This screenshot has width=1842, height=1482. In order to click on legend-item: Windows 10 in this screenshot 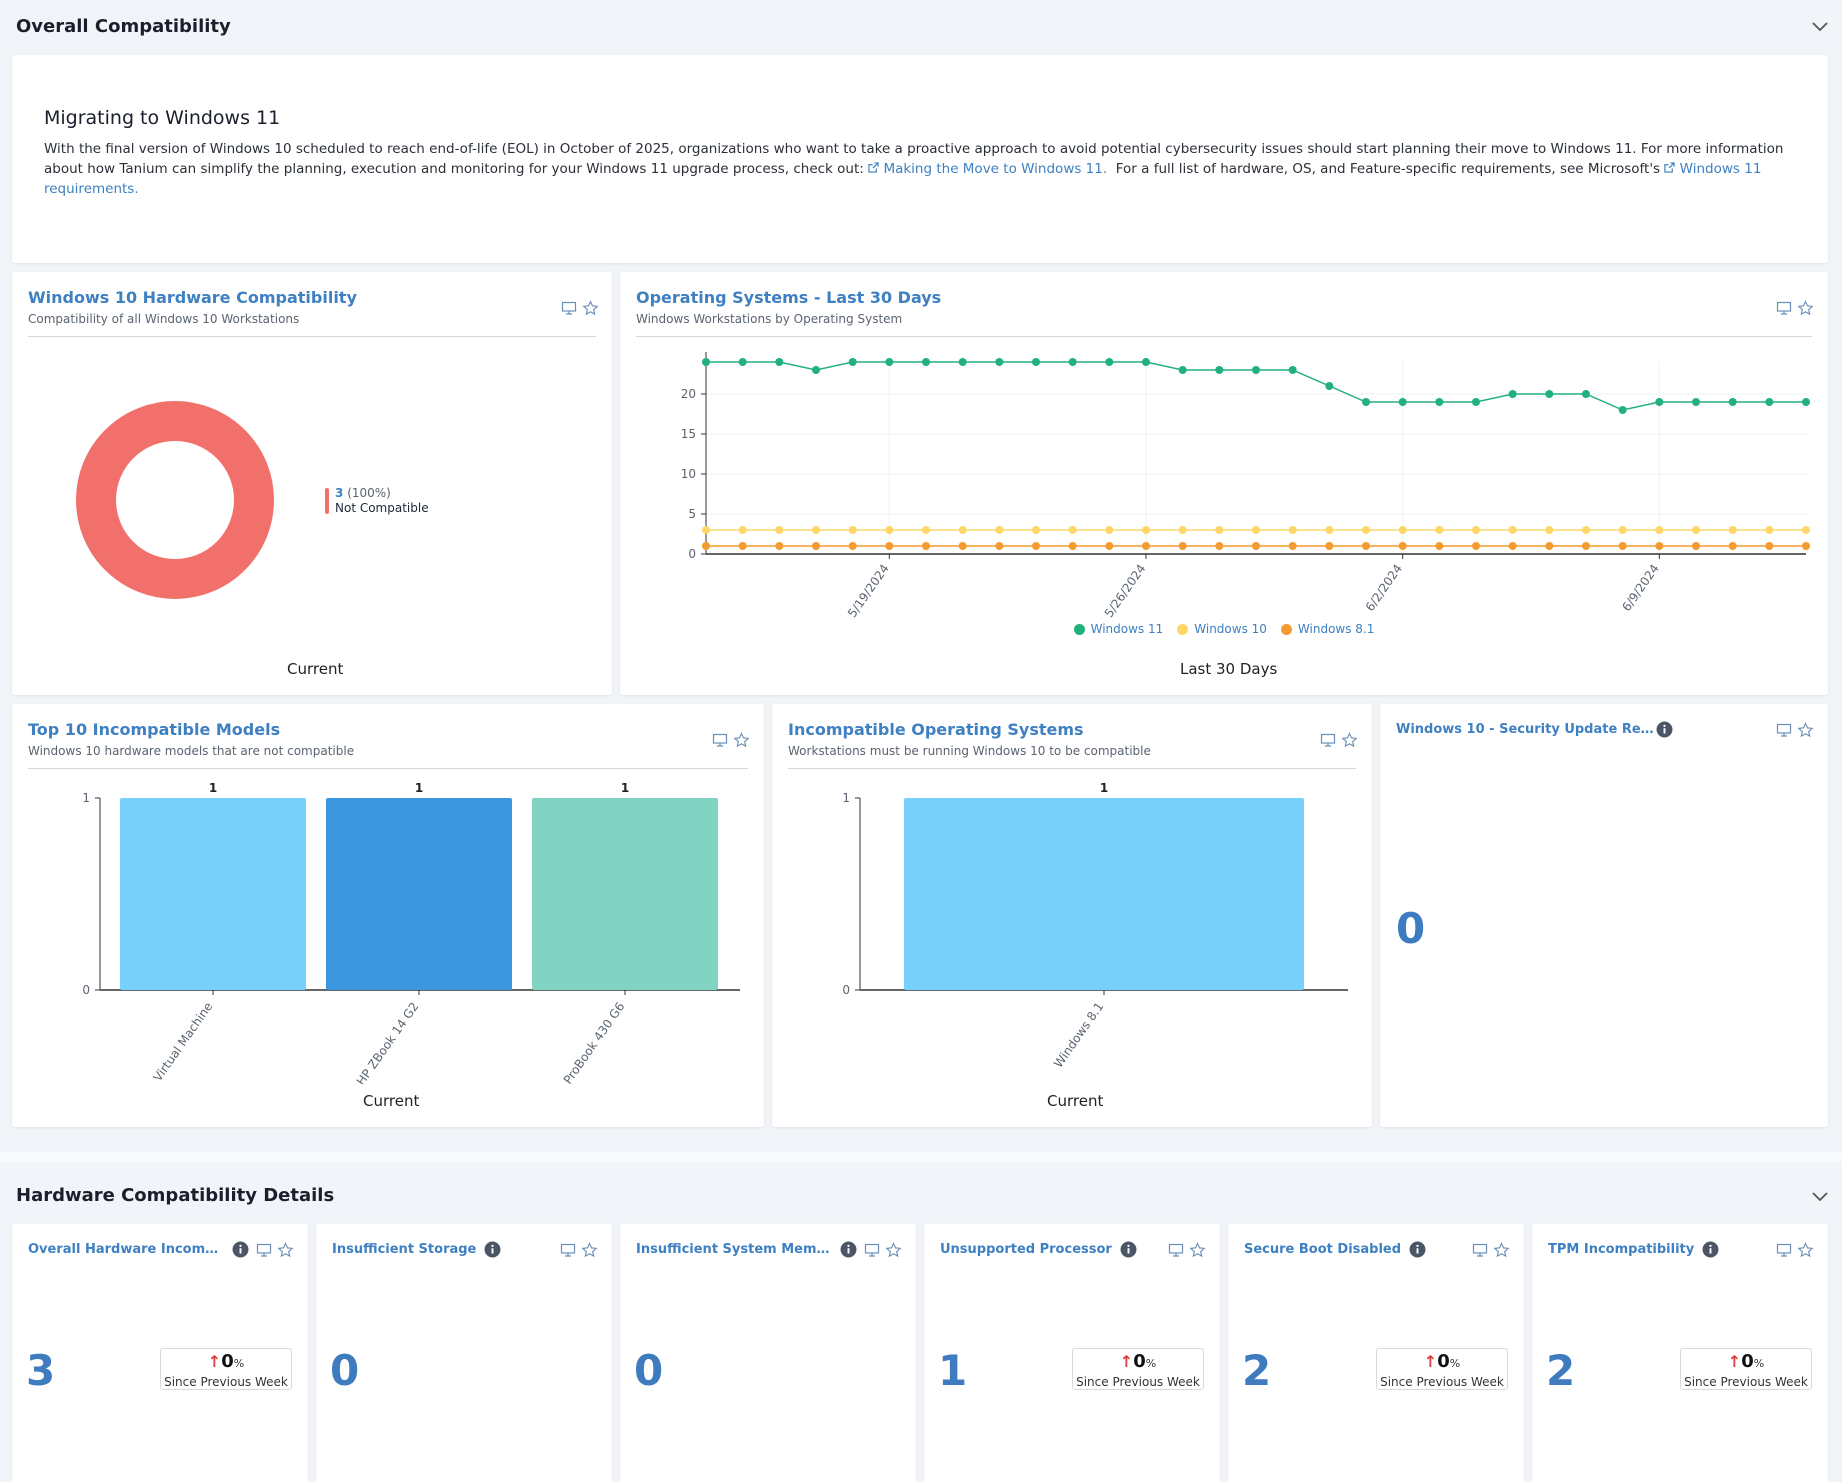, I will do `click(1222, 629)`.